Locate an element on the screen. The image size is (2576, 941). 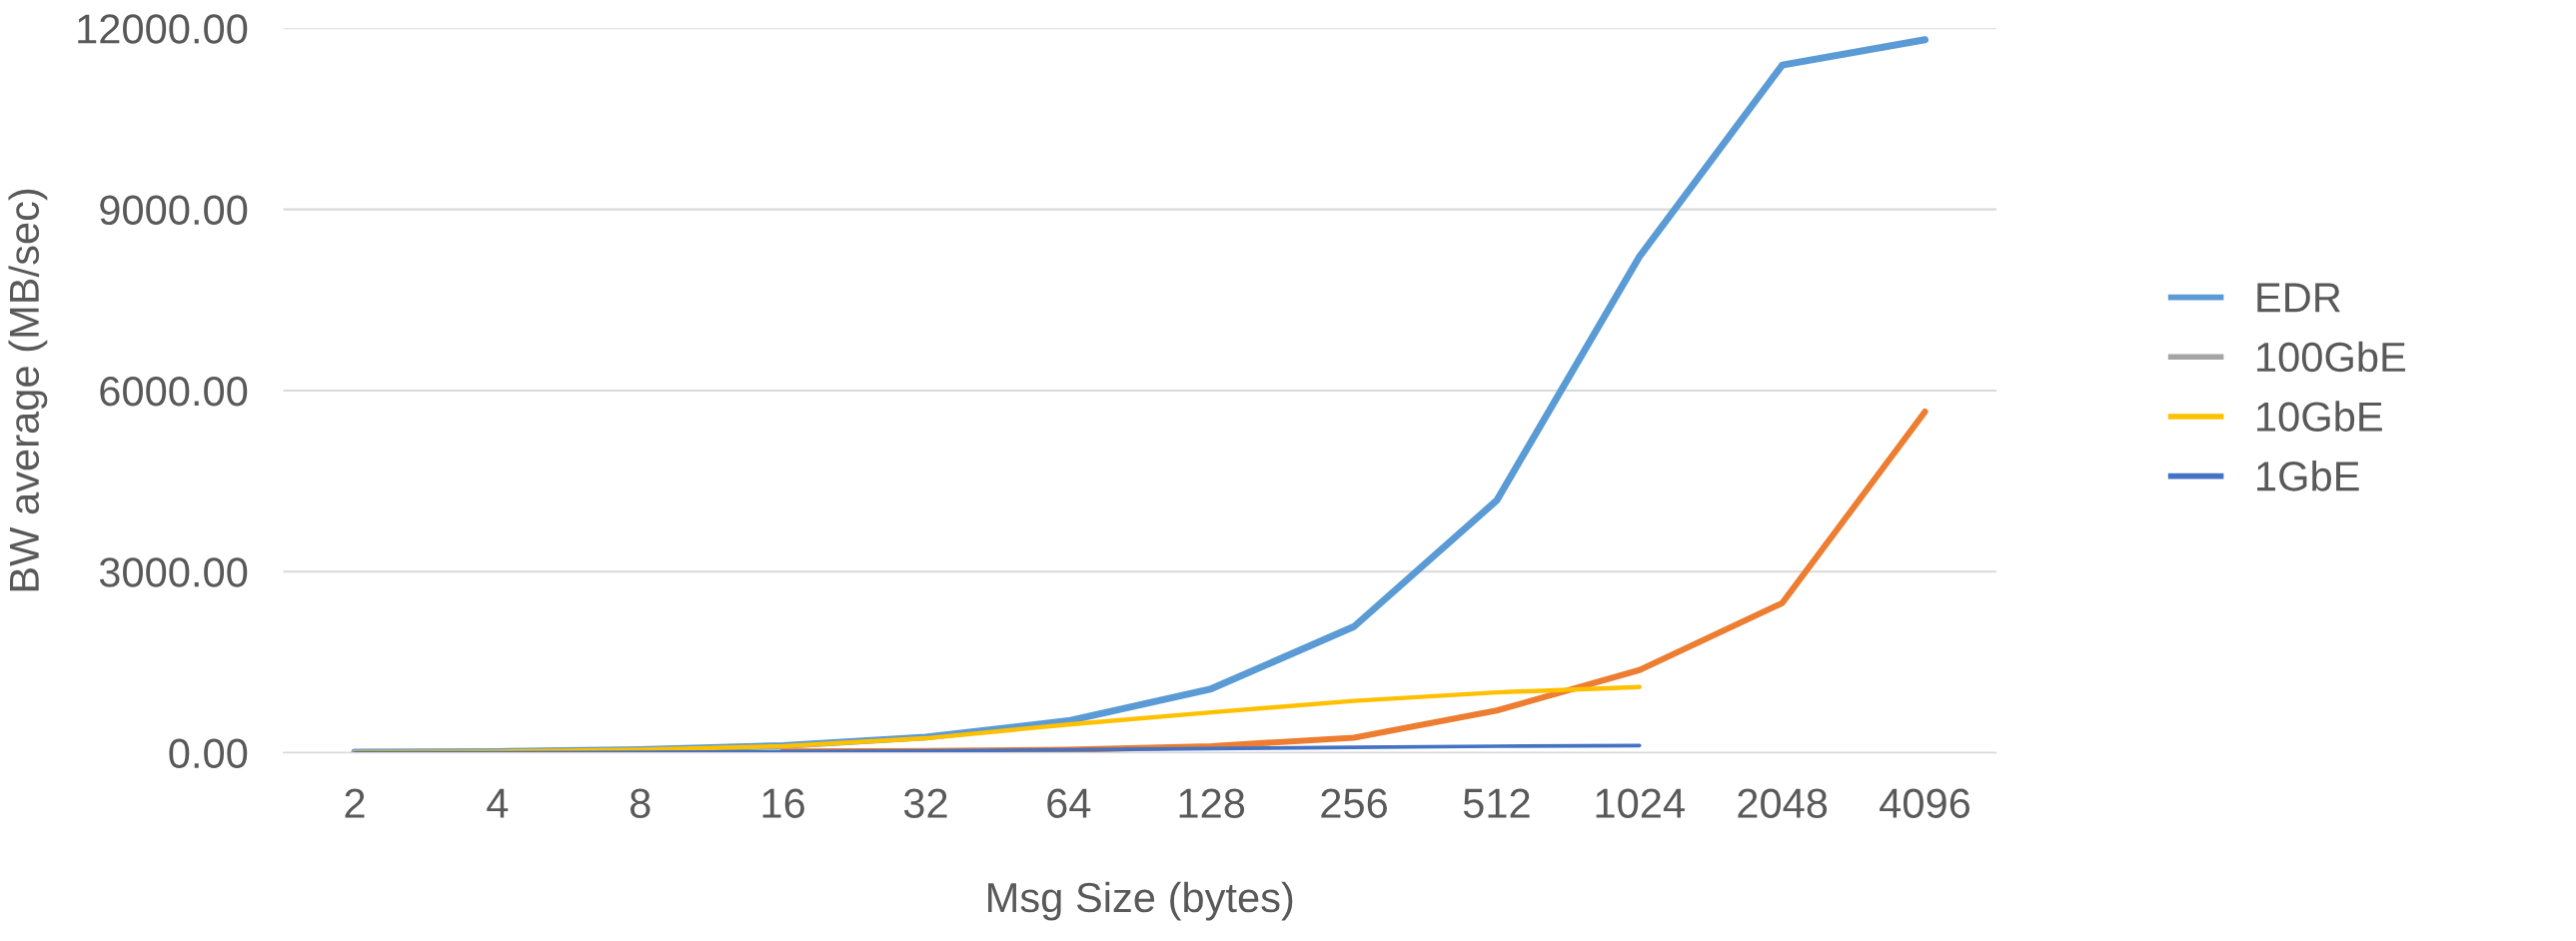
legend-label: EDR is located at coordinates (2298, 298).